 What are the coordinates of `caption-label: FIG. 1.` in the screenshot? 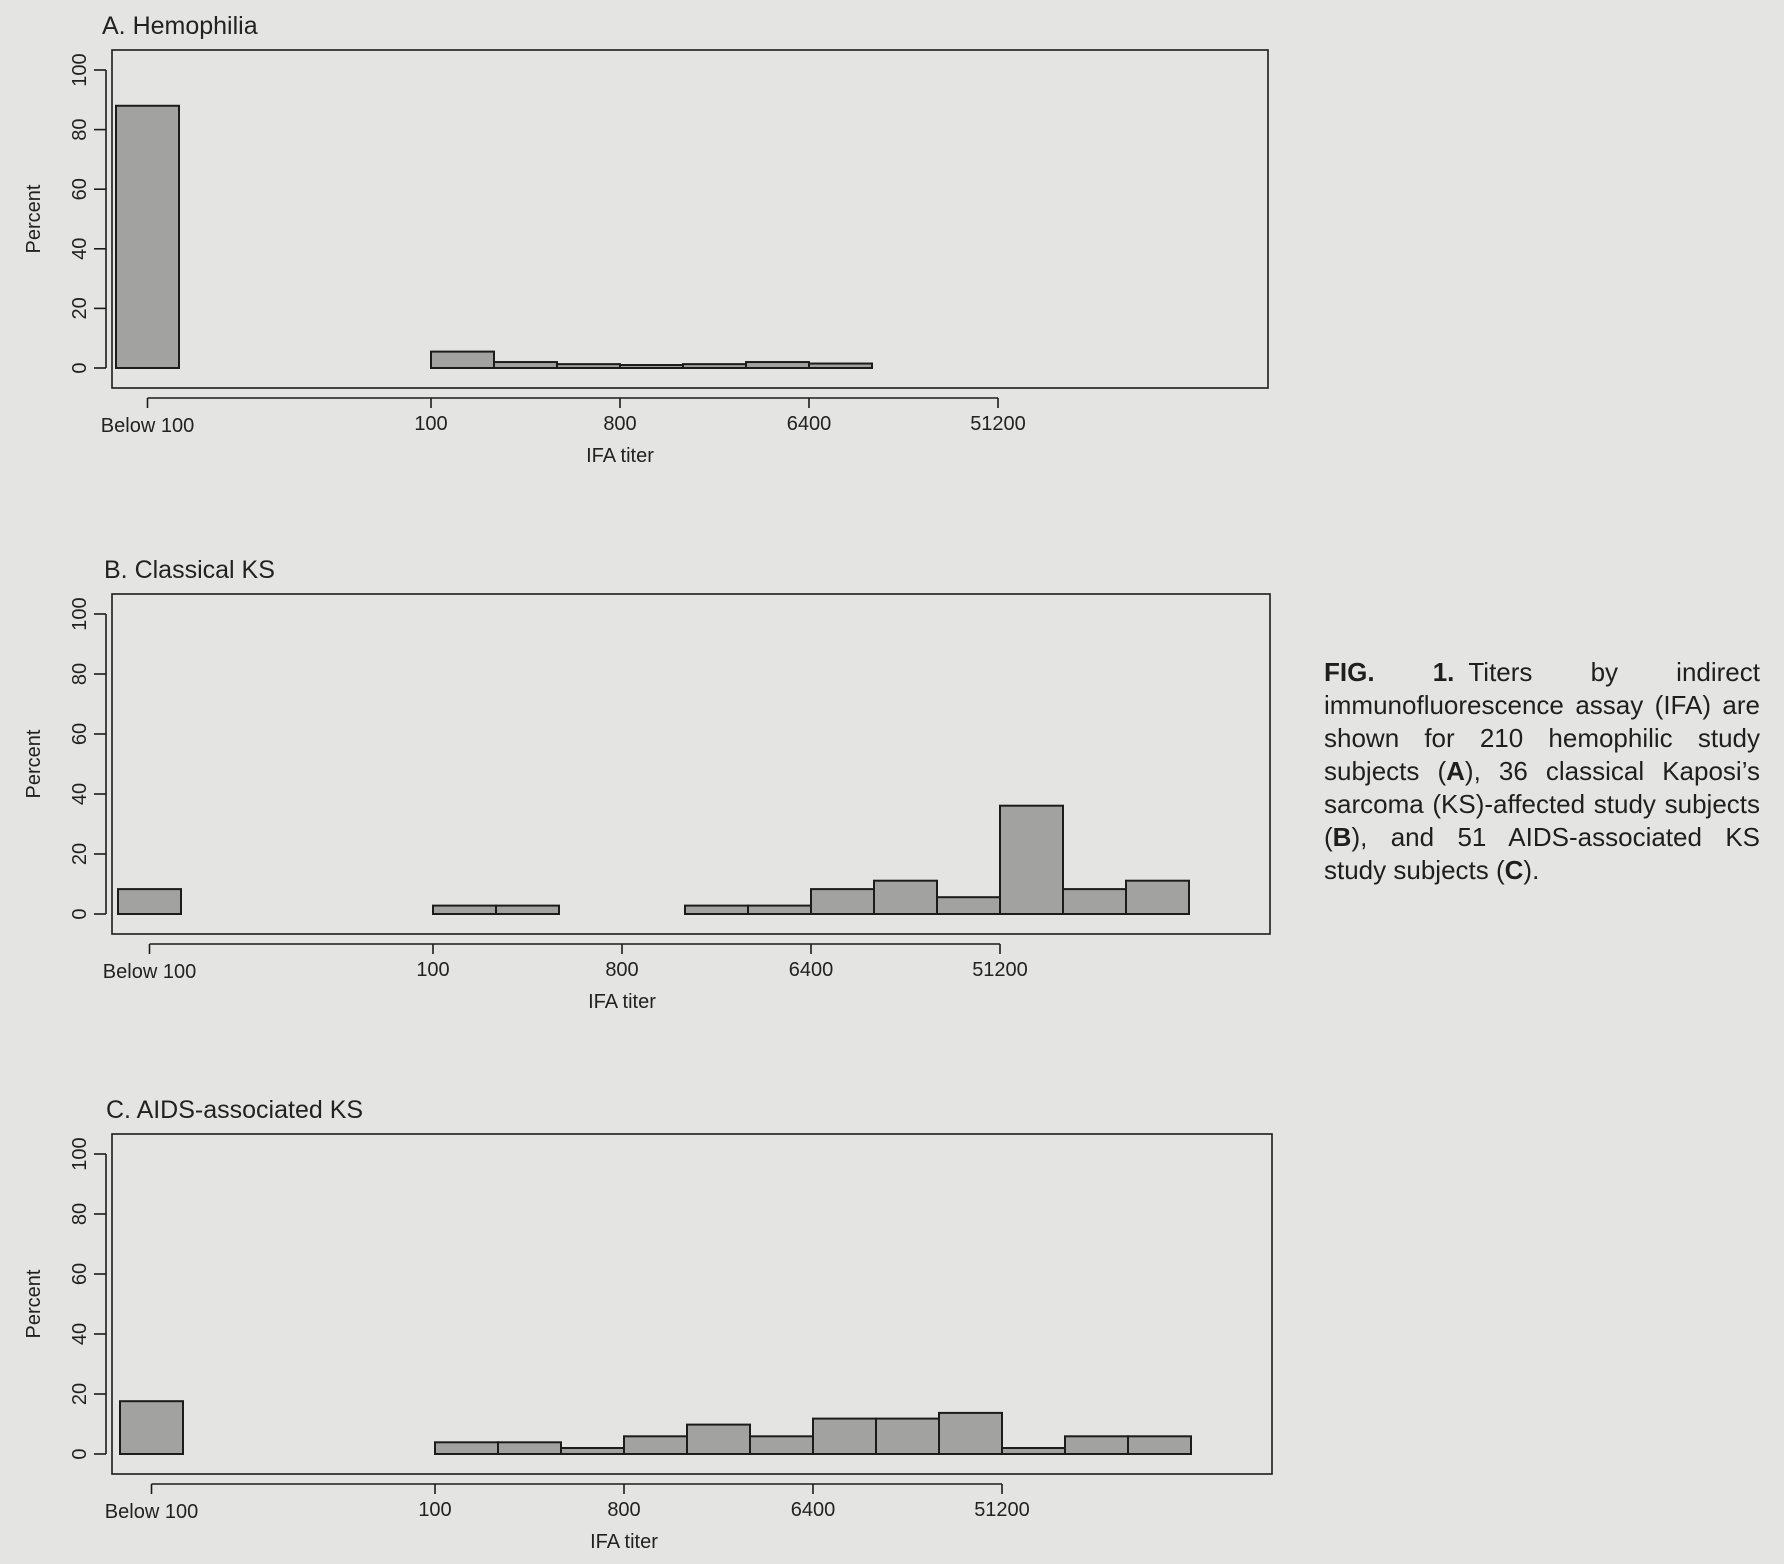 It's located at (1389, 672).